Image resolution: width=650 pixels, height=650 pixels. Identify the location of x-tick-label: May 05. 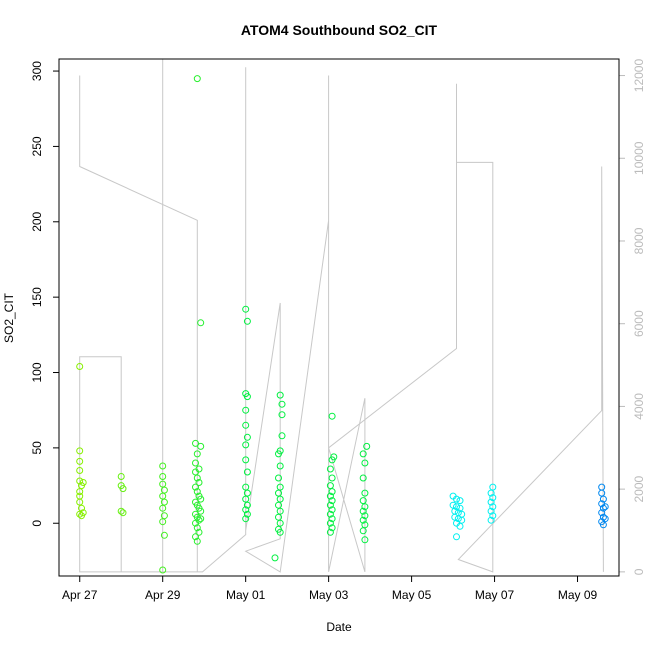
(412, 595).